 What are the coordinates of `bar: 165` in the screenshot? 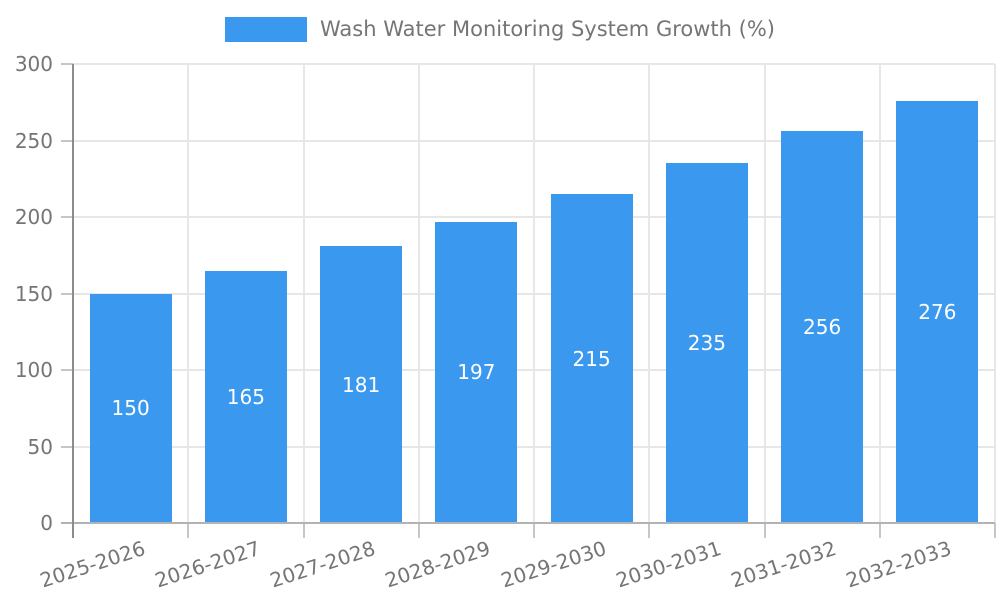 It's located at (245, 396).